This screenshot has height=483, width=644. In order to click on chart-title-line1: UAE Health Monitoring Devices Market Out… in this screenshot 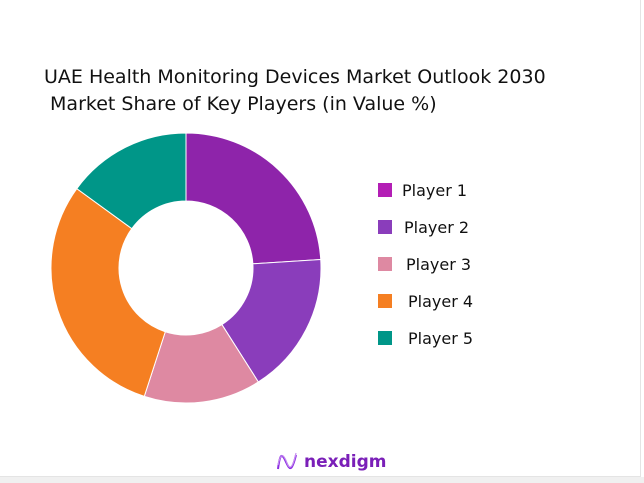, I will do `click(295, 77)`.